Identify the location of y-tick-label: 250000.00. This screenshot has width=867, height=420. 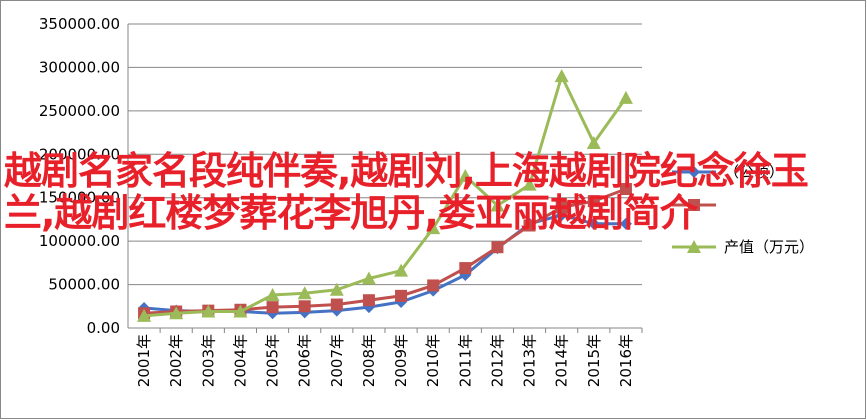
(79, 111).